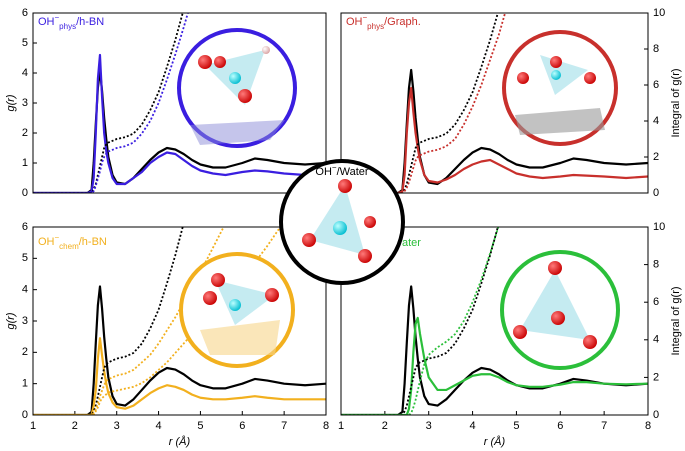  I want to click on inset-water, so click(560, 310).